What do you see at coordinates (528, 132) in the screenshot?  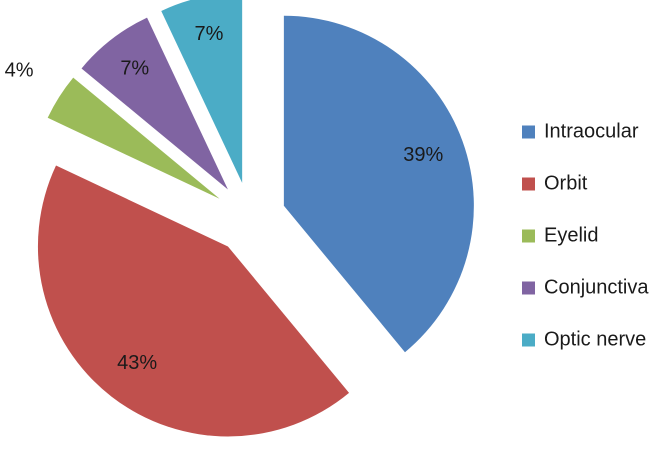 I see `legend-swatch-intraocular` at bounding box center [528, 132].